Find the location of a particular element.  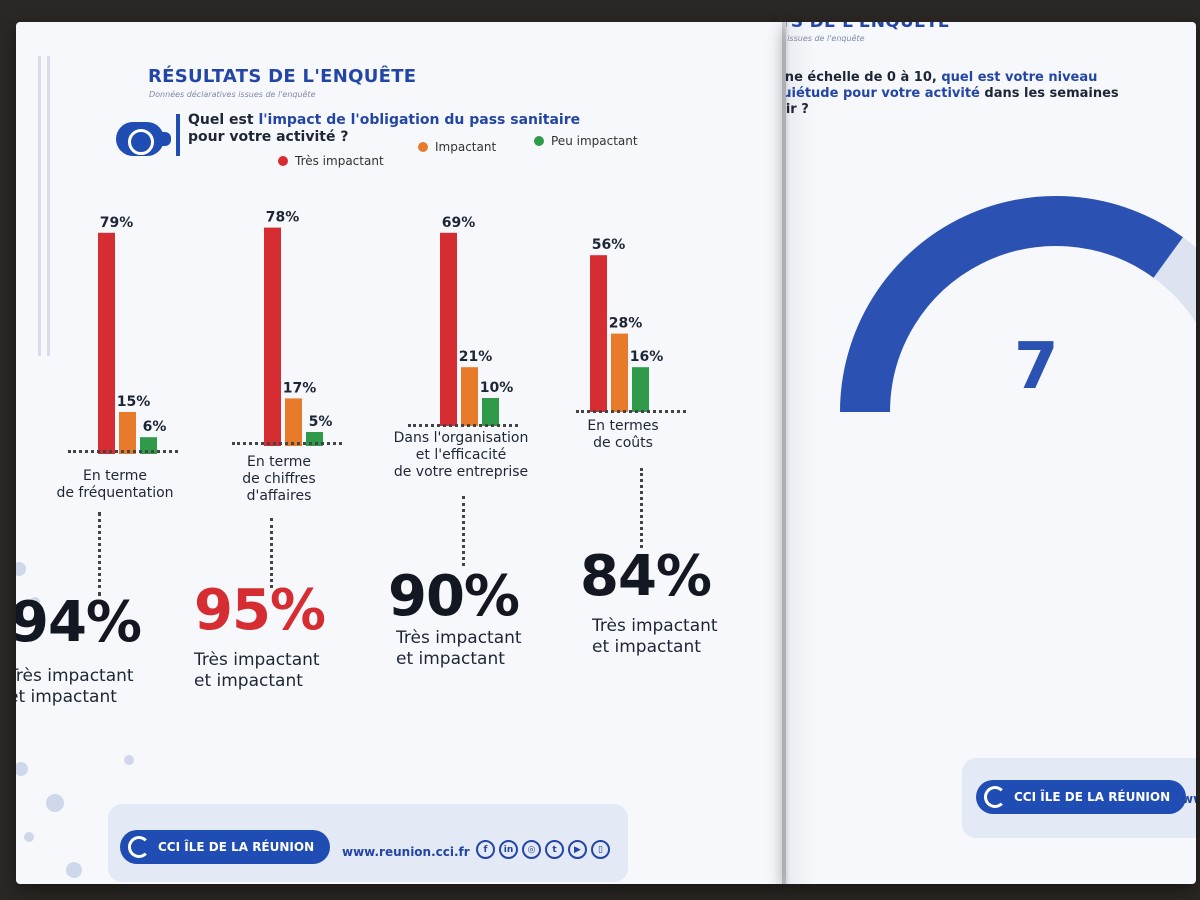

category-label-chiffre-affaires: En terme de chiffres d'affaires is located at coordinates (279, 479).